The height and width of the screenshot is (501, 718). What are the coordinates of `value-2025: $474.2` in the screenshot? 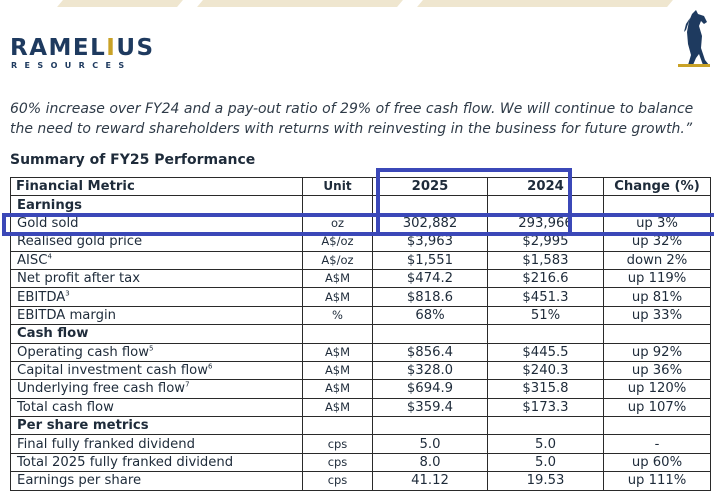 It's located at (430, 278).